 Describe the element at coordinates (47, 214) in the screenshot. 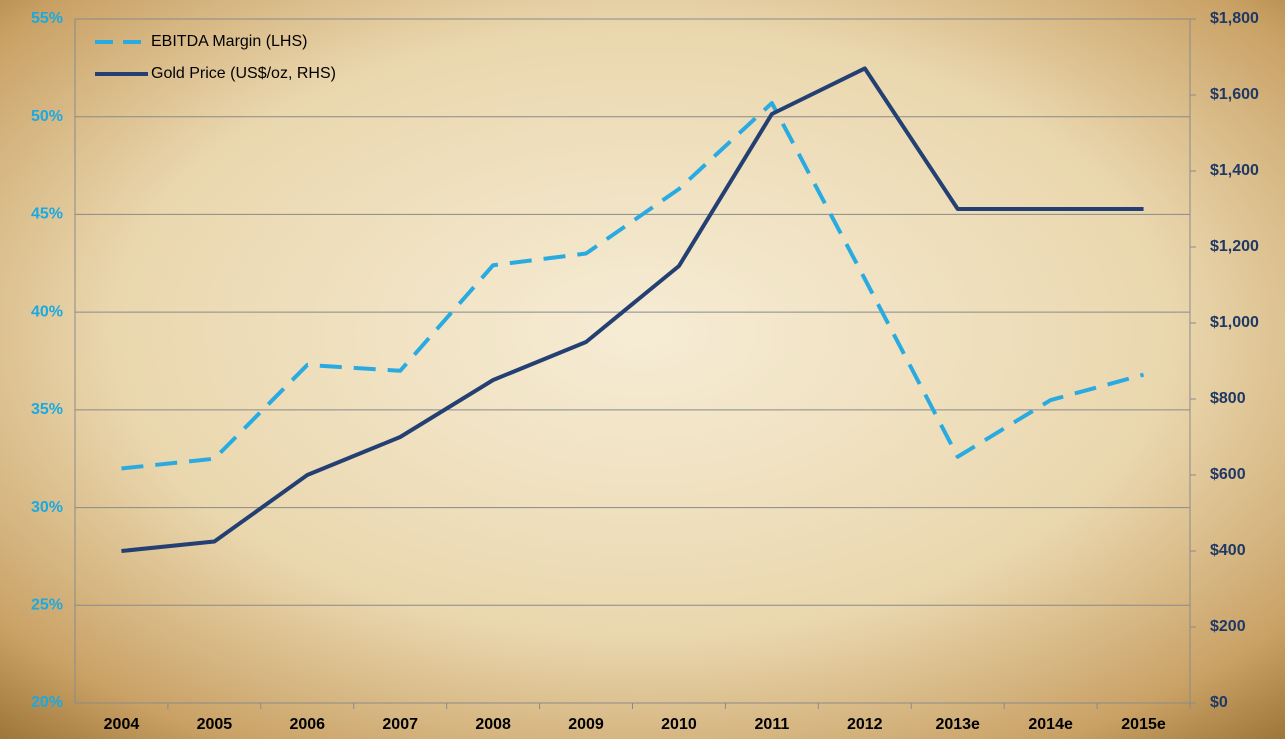

I see `y-tick-label: 45%` at that location.